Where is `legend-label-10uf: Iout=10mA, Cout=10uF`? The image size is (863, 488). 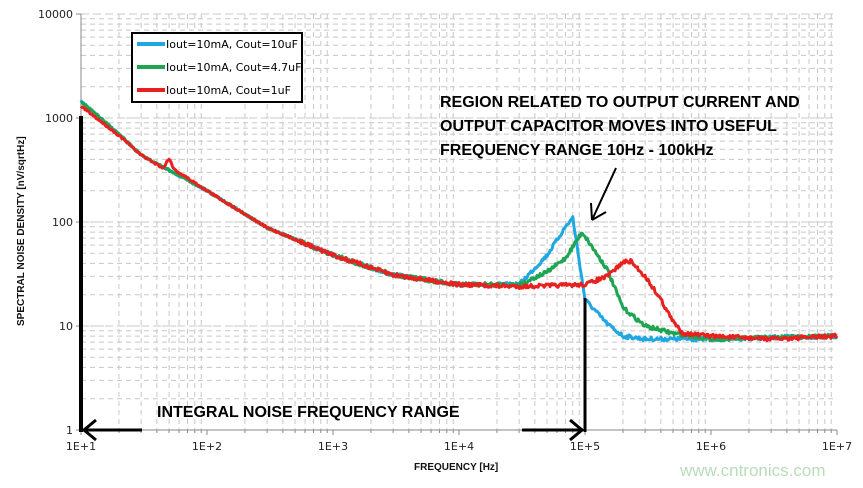 legend-label-10uf: Iout=10mA, Cout=10uF is located at coordinates (232, 44).